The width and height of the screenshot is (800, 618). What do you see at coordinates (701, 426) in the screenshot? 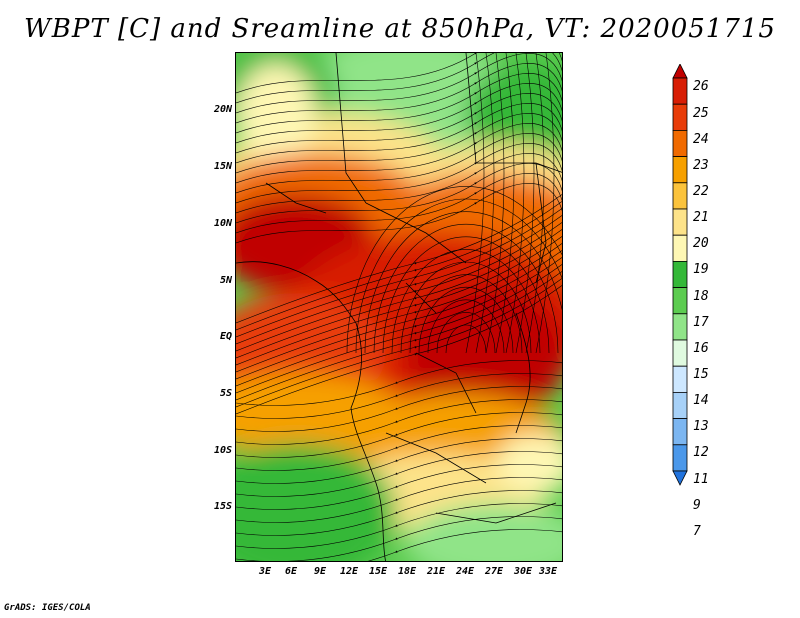
I see `colorbar-label-13: 13` at bounding box center [701, 426].